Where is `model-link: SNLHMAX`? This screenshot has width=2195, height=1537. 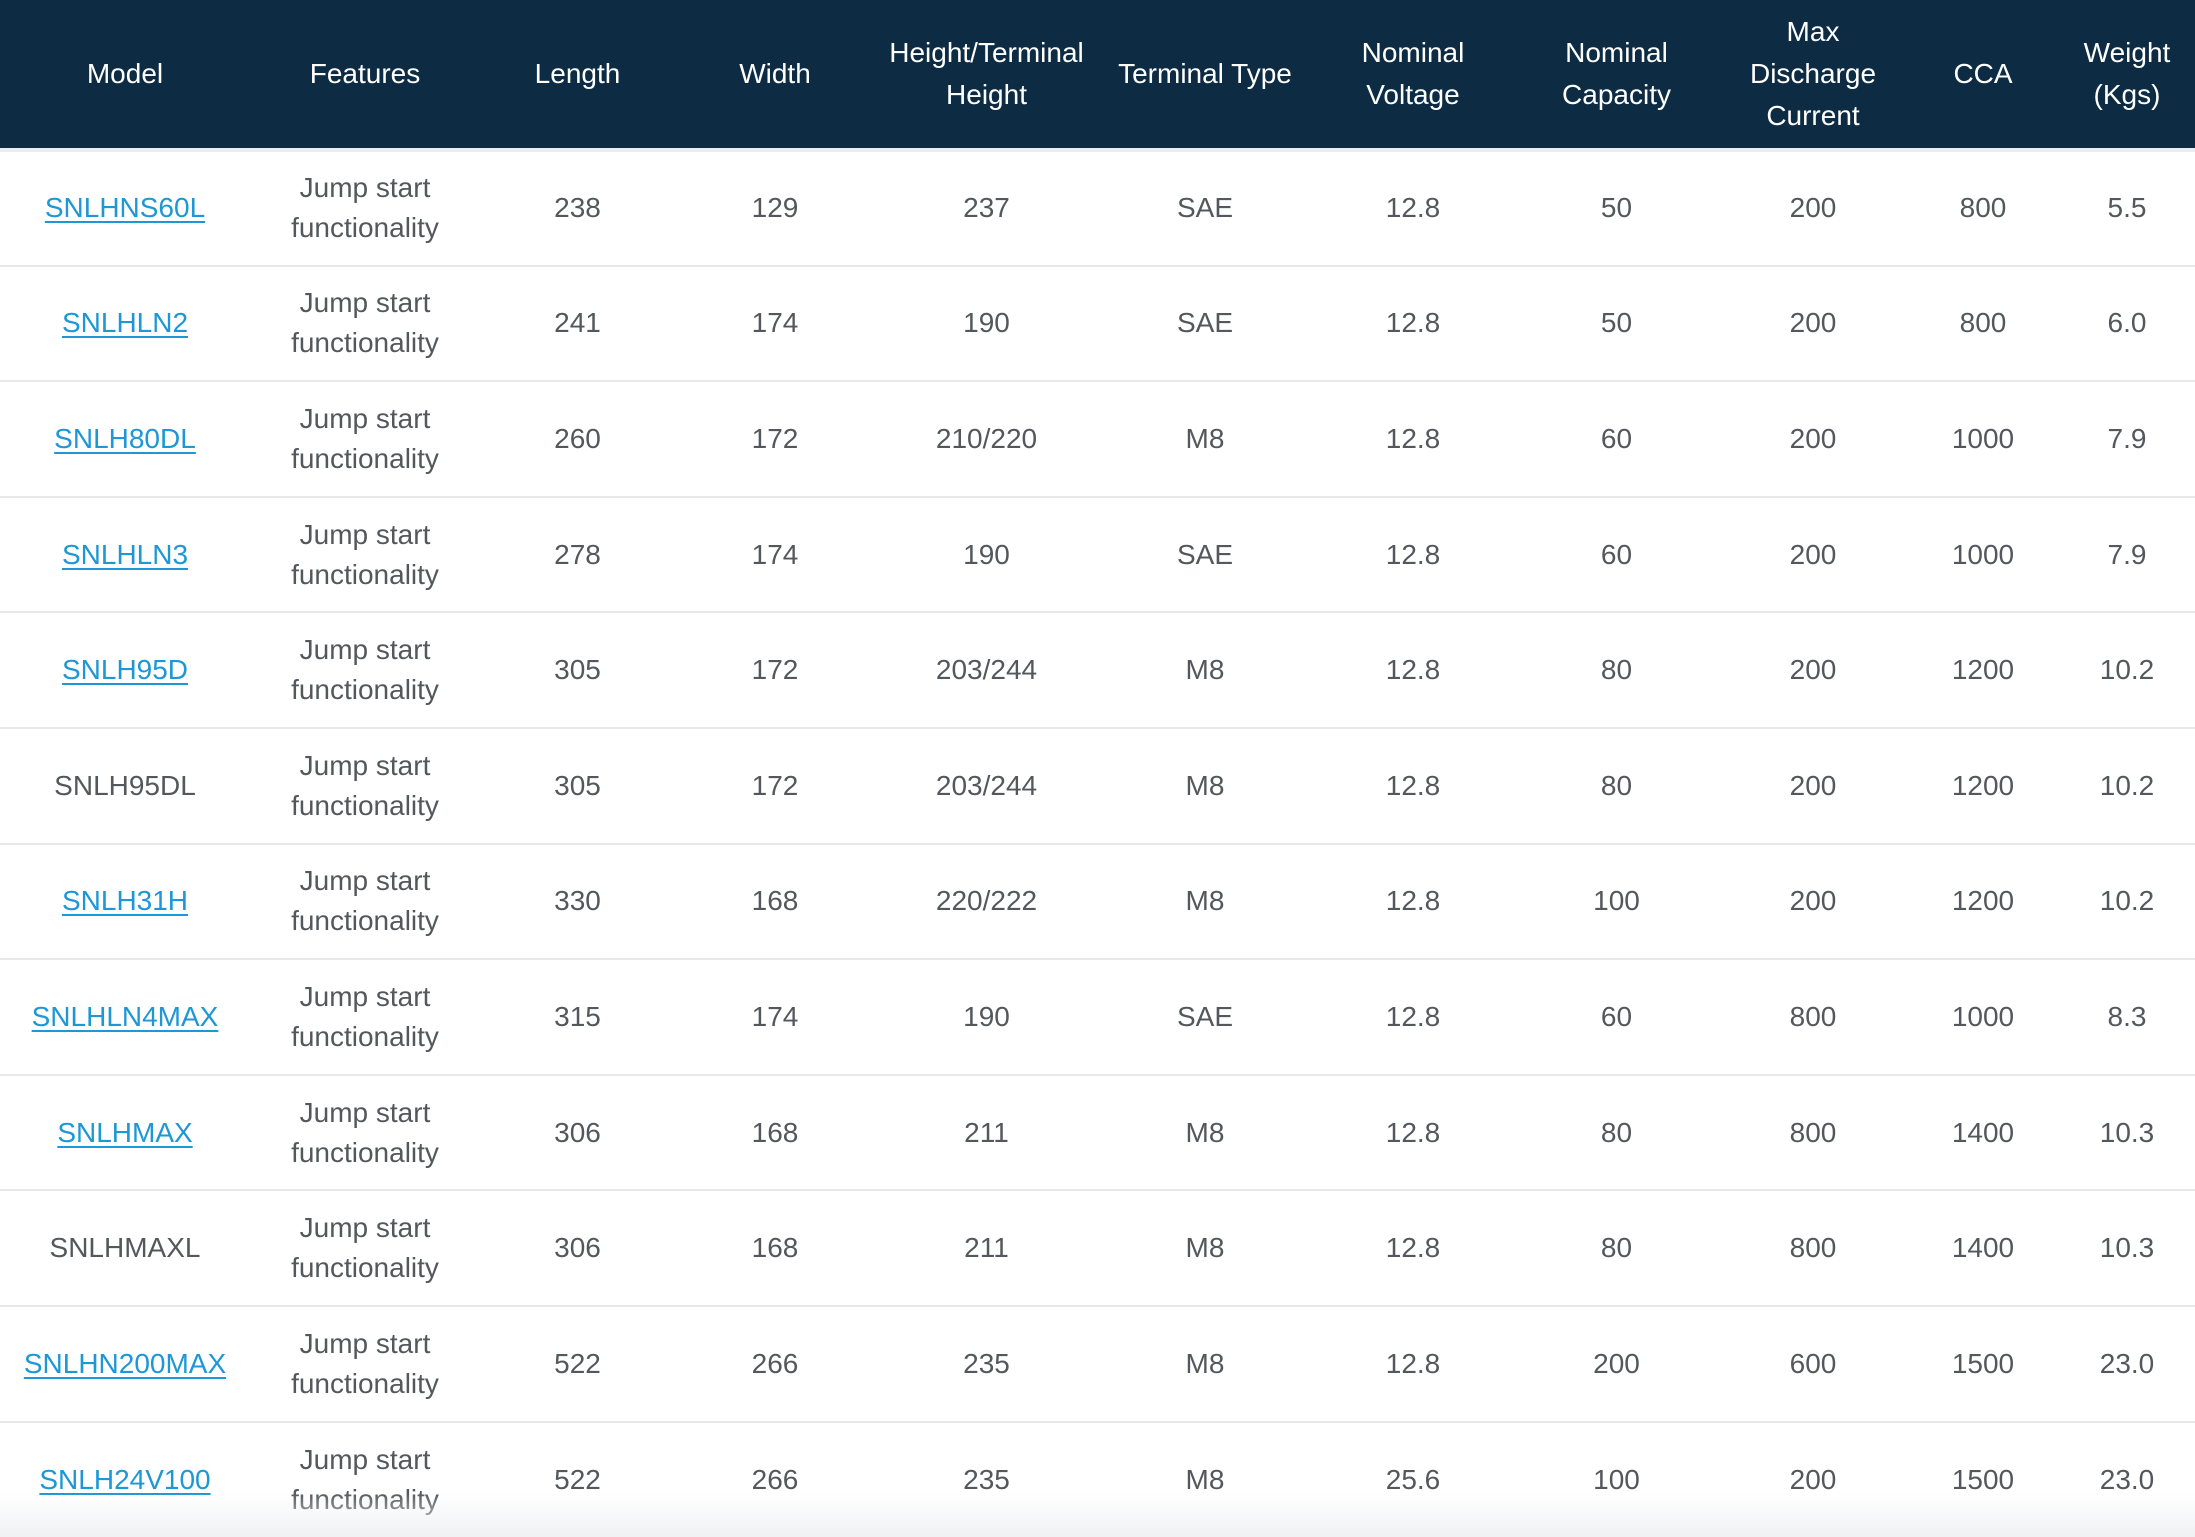
model-link: SNLHMAX is located at coordinates (125, 1132).